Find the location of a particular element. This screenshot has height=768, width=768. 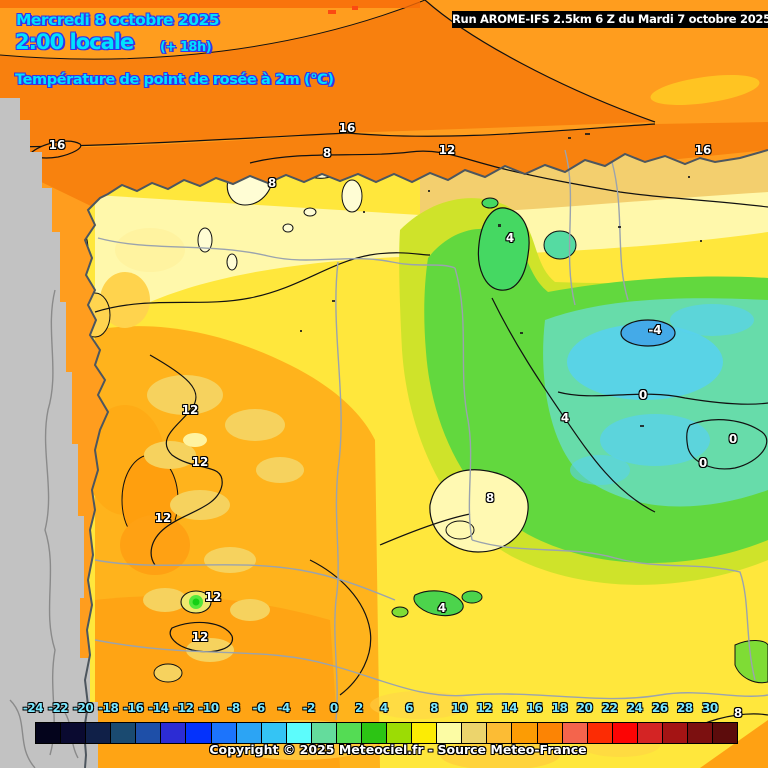

scale-tick-label: 24 is located at coordinates (634, 708).